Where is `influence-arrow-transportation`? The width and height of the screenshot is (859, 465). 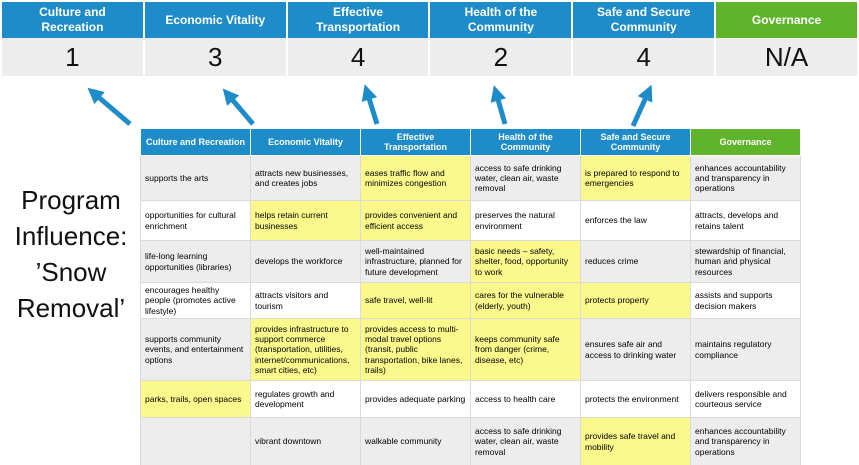 influence-arrow-transportation is located at coordinates (370, 104).